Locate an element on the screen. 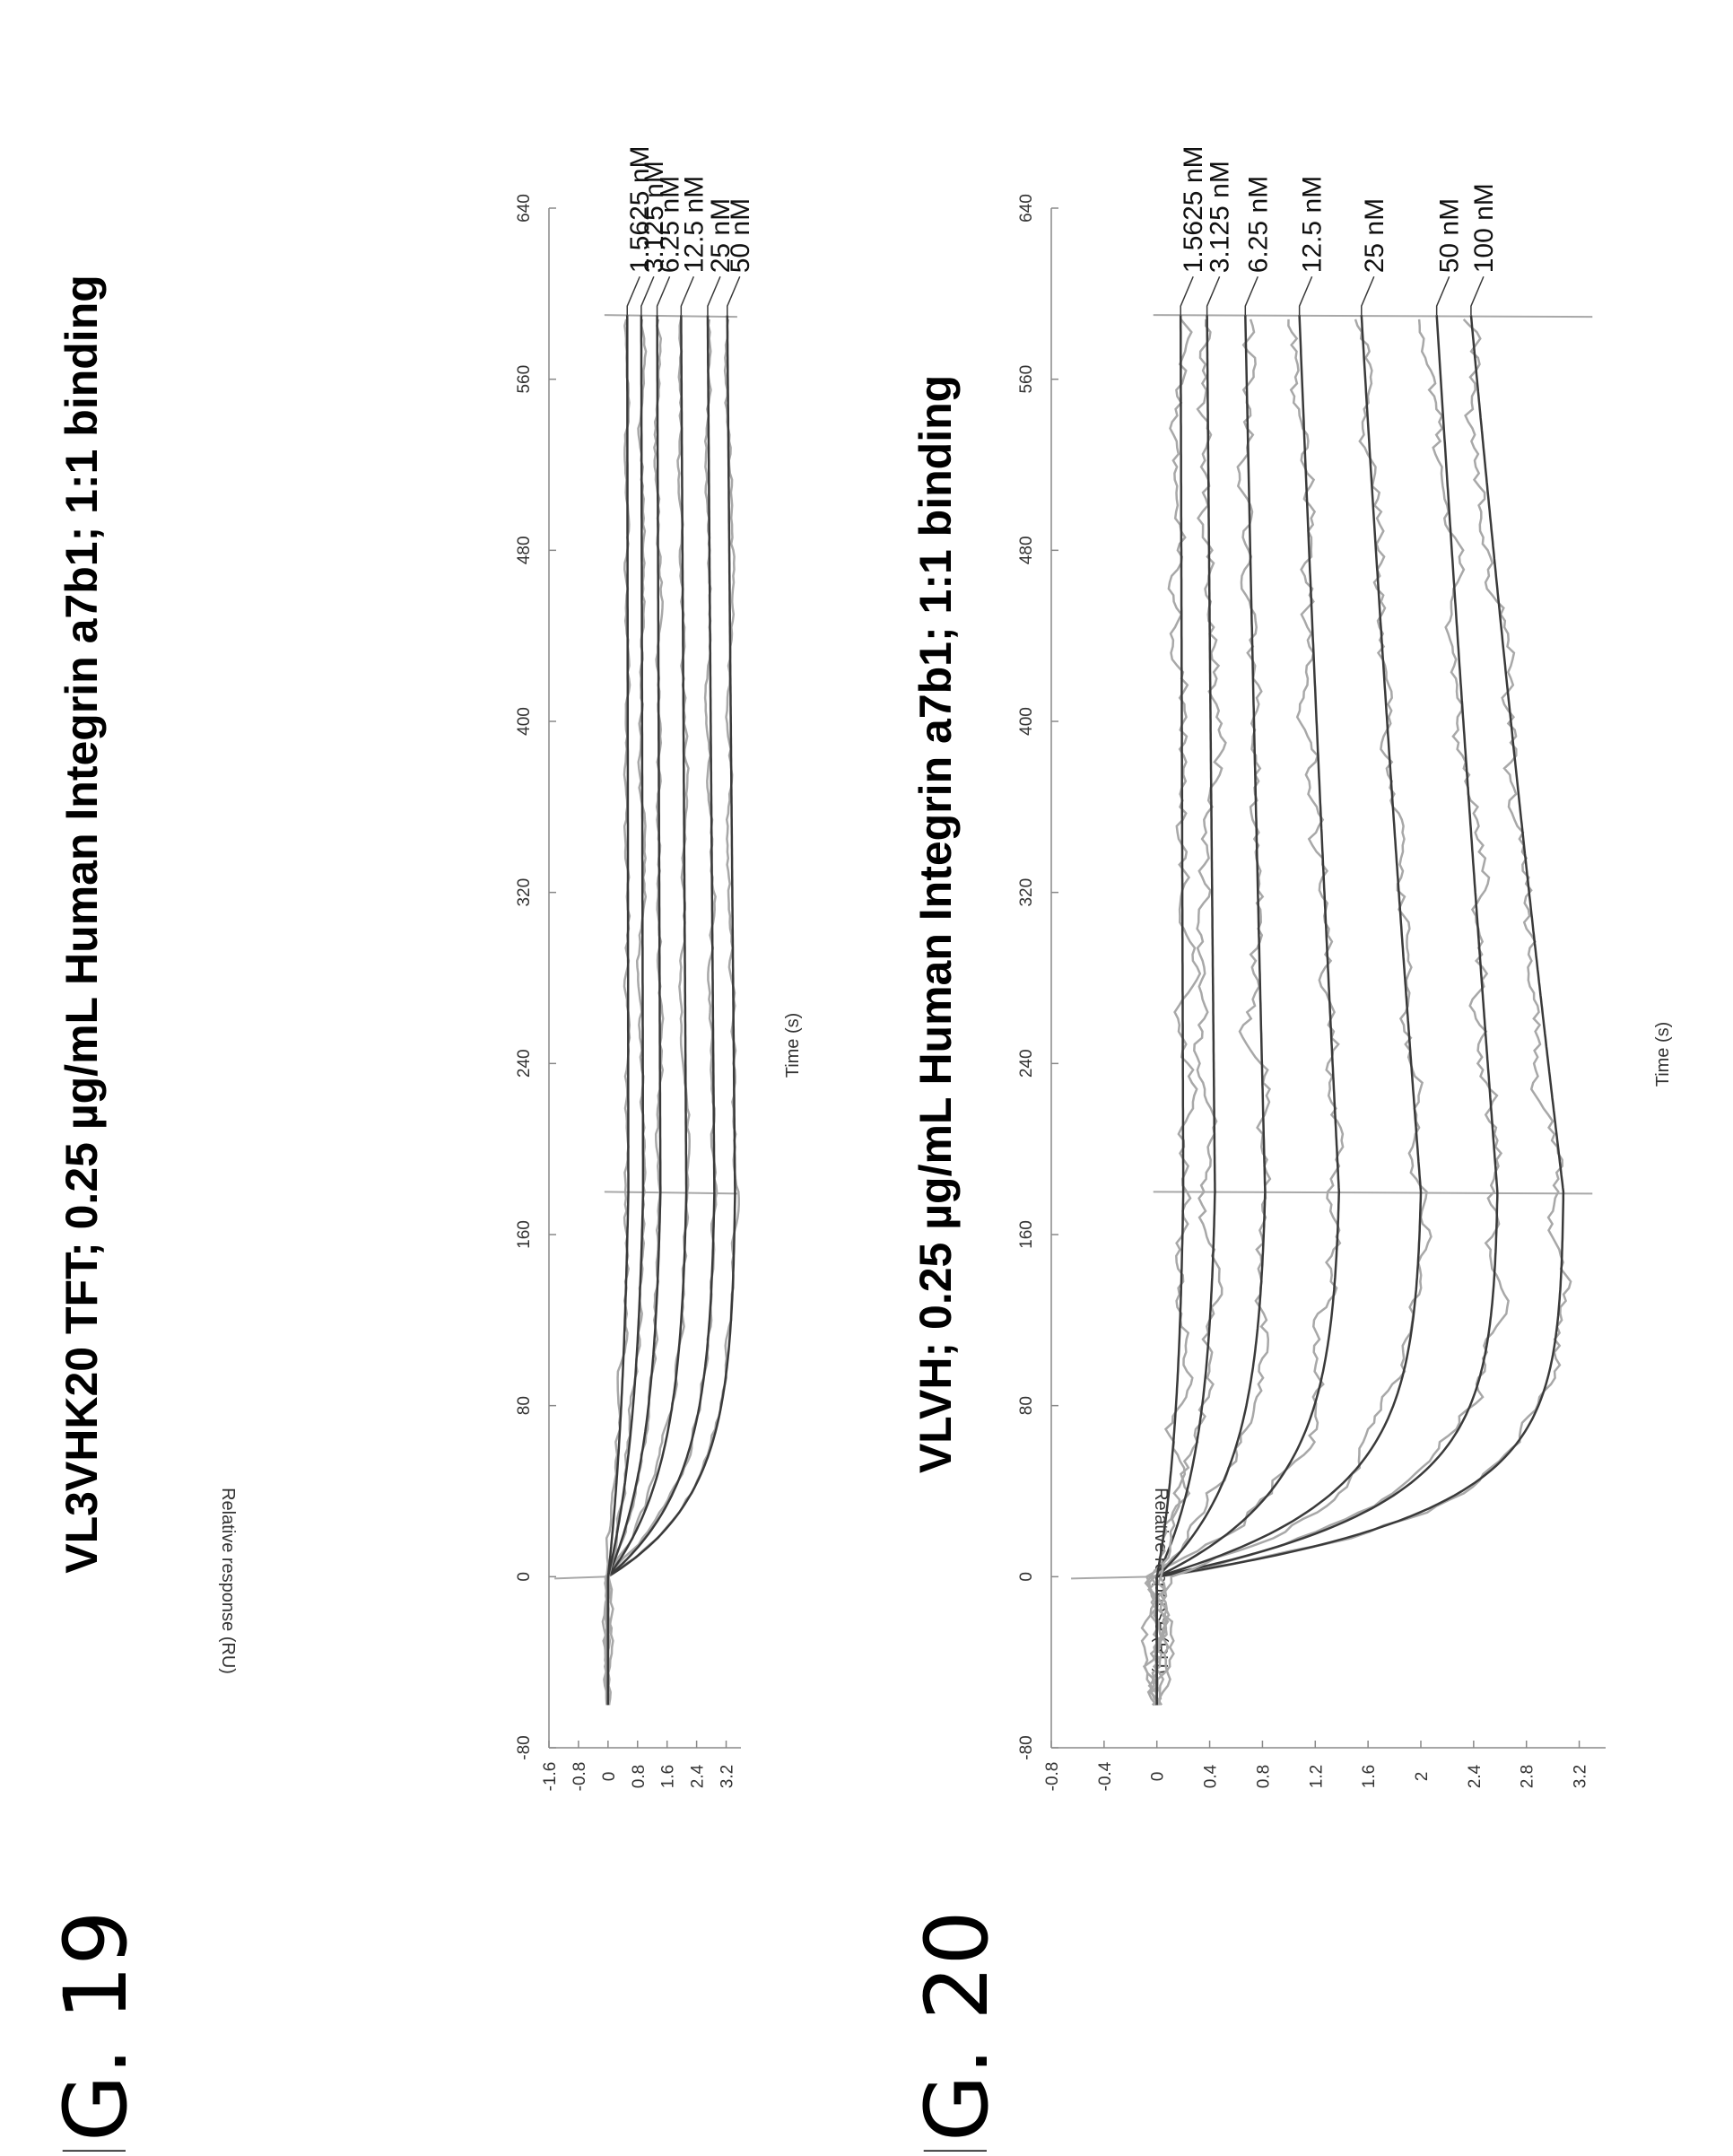 The width and height of the screenshot is (1733, 2156). fig-20-y-tick-label: 3.2 is located at coordinates (1581, 1776).